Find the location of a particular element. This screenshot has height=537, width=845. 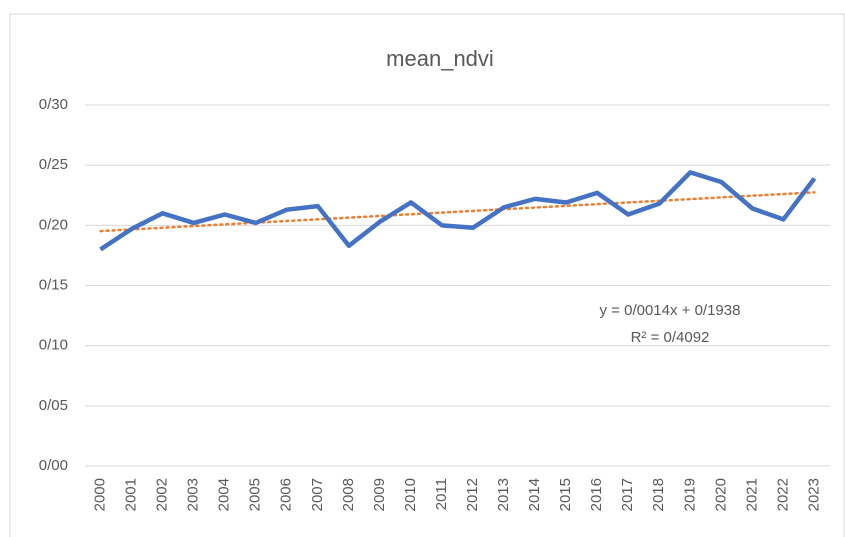

x-tick-label: 2003 is located at coordinates (193, 494).